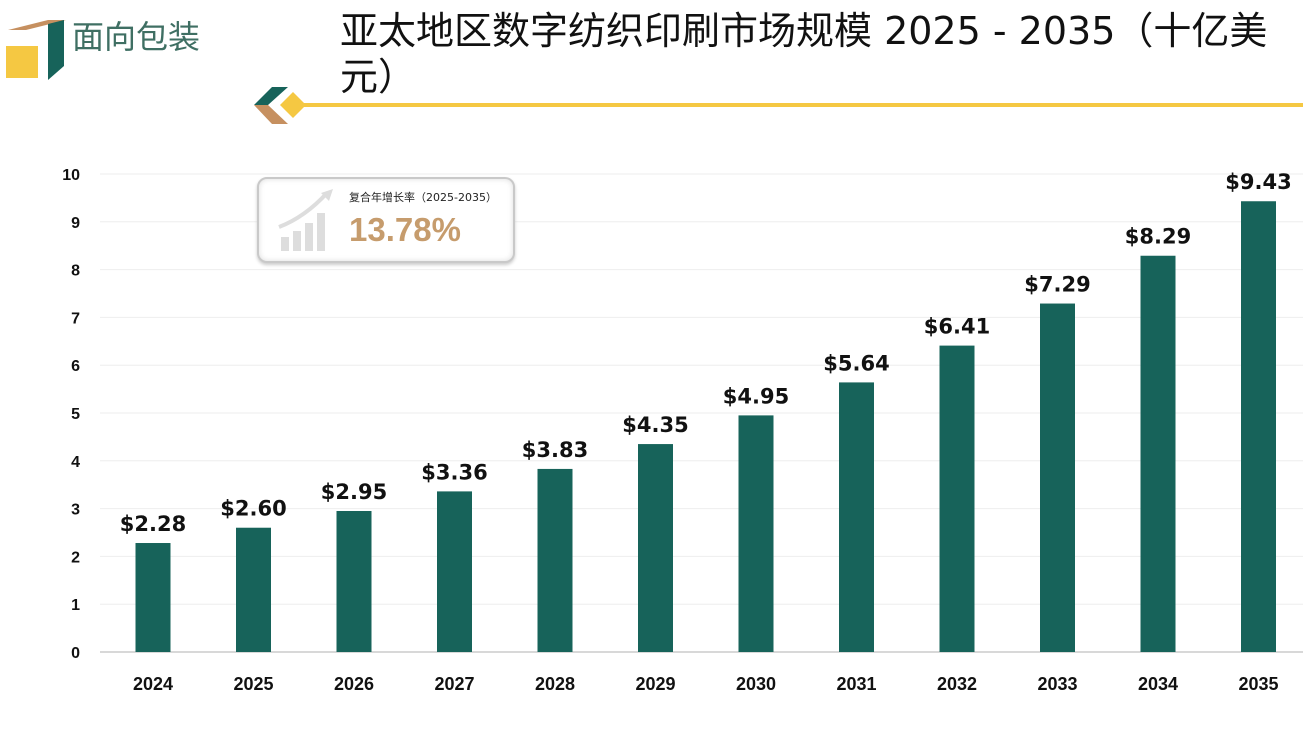 This screenshot has width=1303, height=729. I want to click on title-decoration-icon, so click(778, 105).